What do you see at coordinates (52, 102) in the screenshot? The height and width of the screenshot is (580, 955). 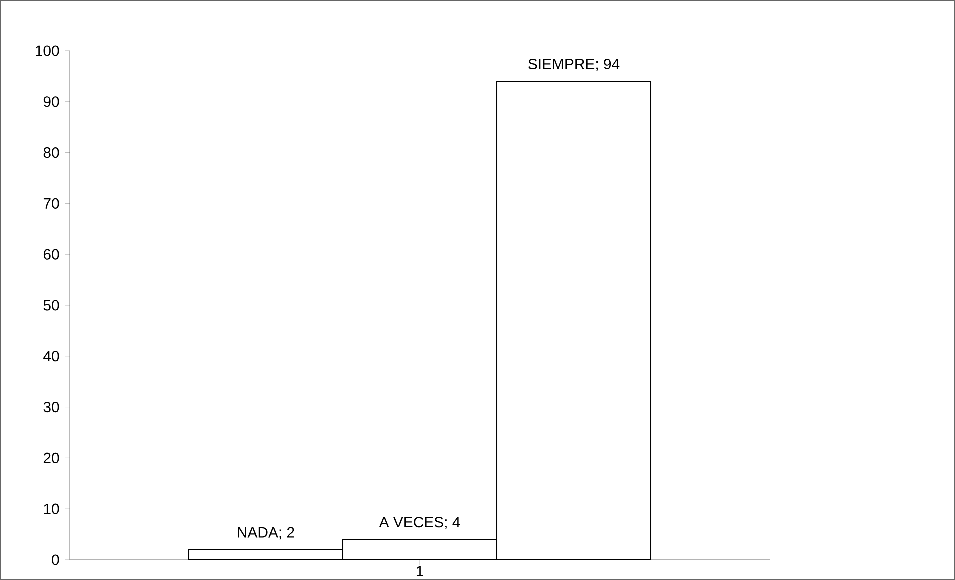 I see `y-tick-label: 90` at bounding box center [52, 102].